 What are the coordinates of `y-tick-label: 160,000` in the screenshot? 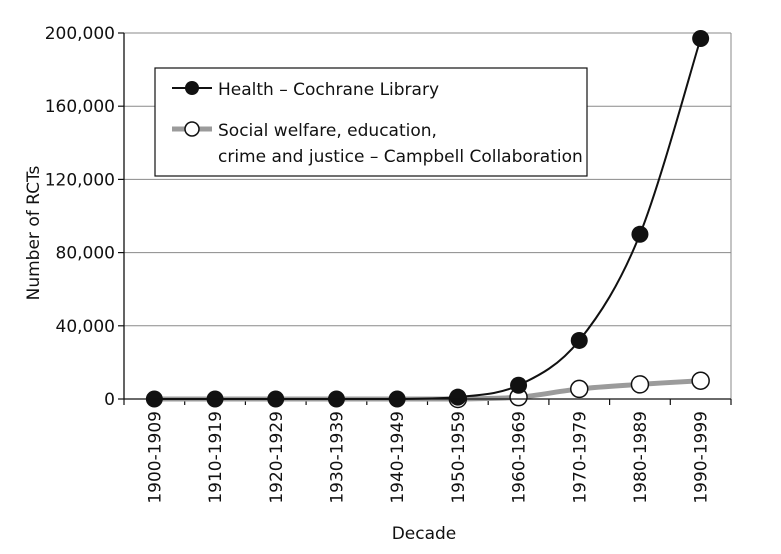 It's located at (80, 107).